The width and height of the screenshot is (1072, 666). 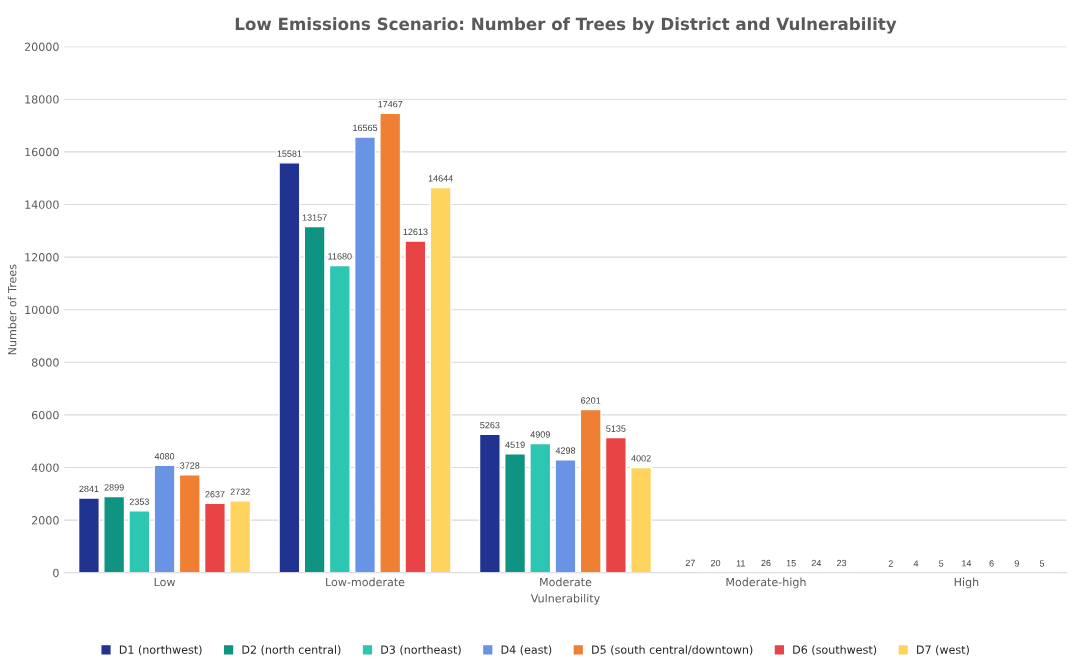 I want to click on data-label: 15581, so click(x=289, y=153).